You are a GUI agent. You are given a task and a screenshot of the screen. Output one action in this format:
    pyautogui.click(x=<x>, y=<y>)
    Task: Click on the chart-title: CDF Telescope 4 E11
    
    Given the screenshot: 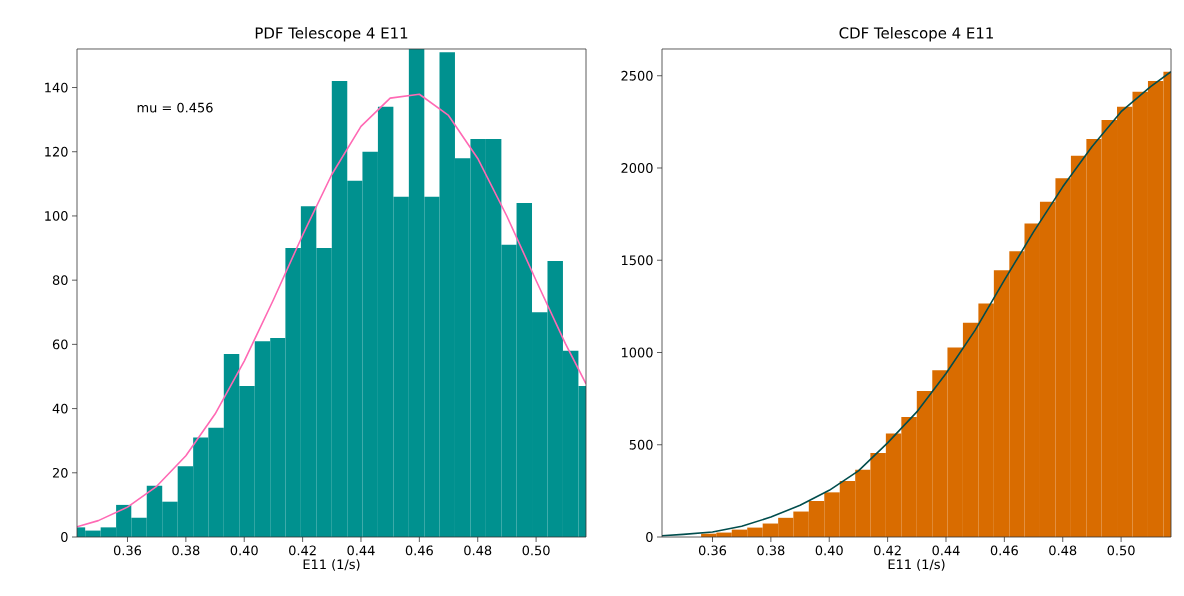 What is the action you would take?
    pyautogui.click(x=916, y=34)
    